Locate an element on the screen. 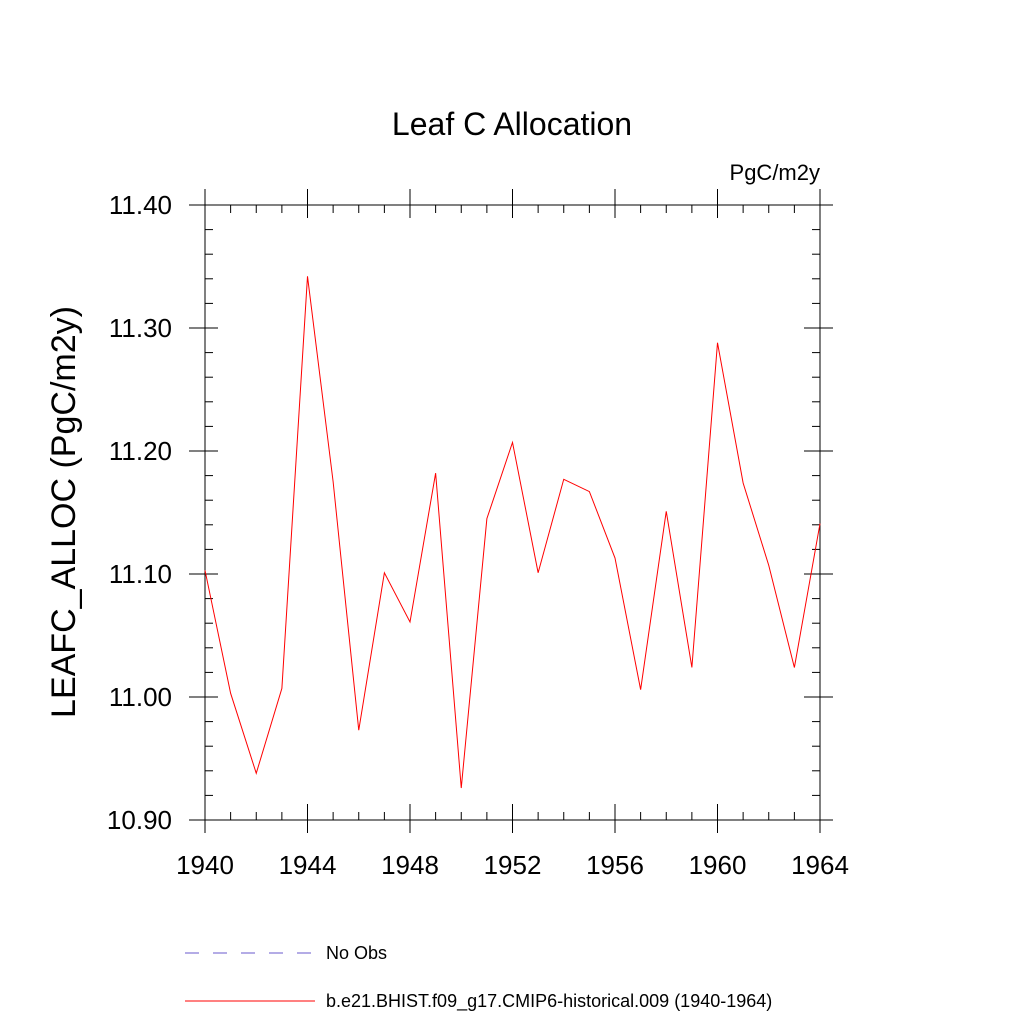 The height and width of the screenshot is (1024, 1024). x-tick-label: 1964 is located at coordinates (820, 865).